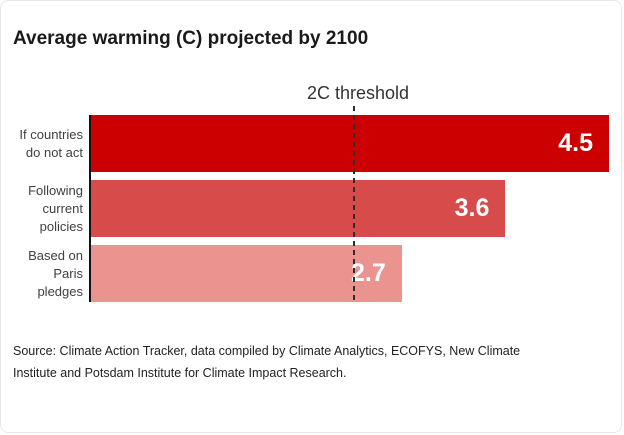  I want to click on category-label: Following current policies, so click(55, 208).